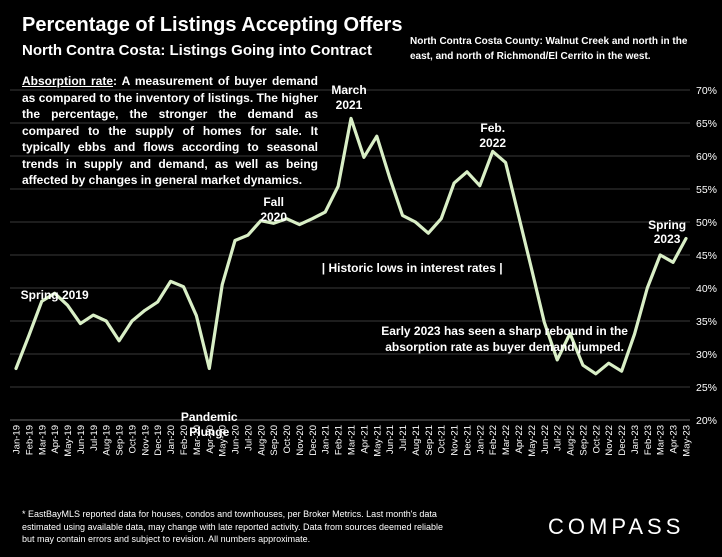 This screenshot has height=557, width=722. I want to click on y-axis-ticks: 20% 25% 30% 35% 40% 45% 50% 55% 60% 65% 70%, so click(706, 256).